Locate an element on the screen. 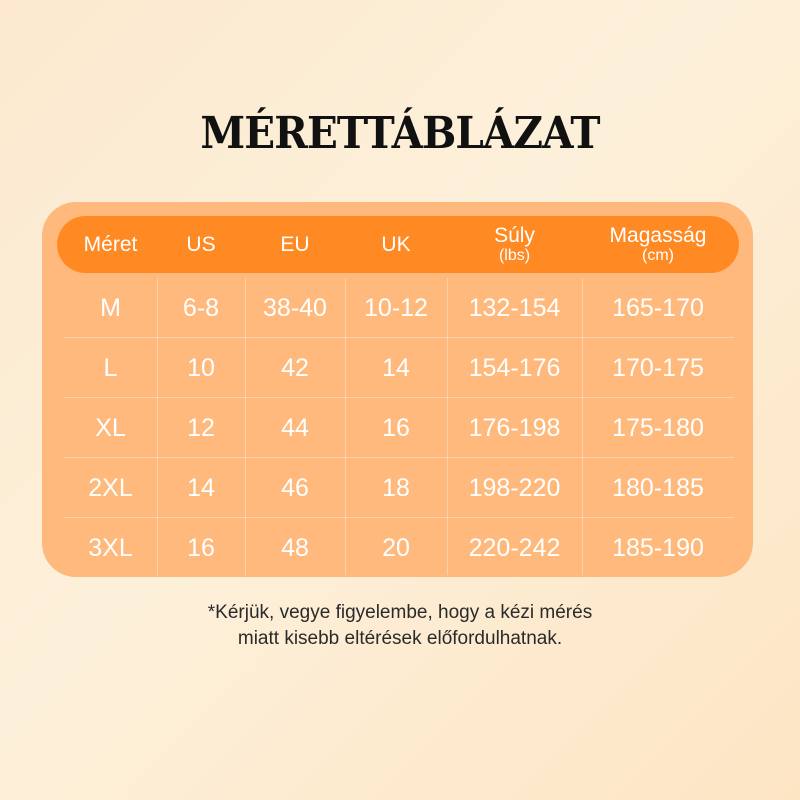 This screenshot has height=800, width=800. header-cell: US is located at coordinates (201, 244).